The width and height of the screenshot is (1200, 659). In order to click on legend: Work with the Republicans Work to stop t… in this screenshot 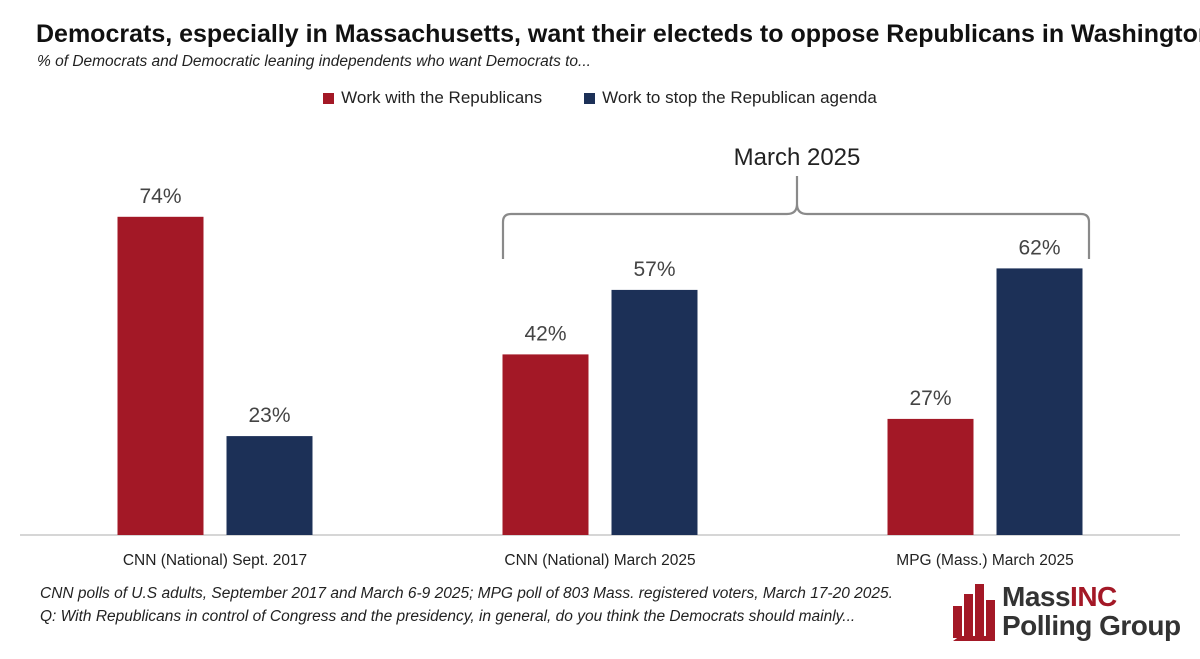, I will do `click(600, 98)`.